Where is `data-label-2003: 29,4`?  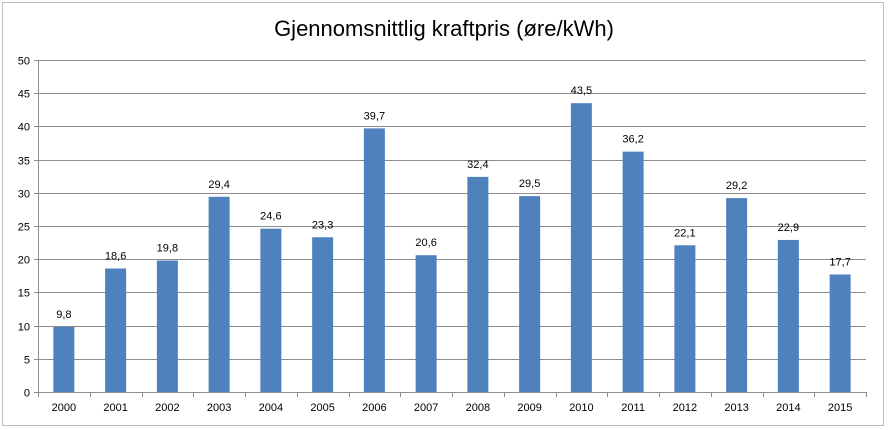 data-label-2003: 29,4 is located at coordinates (218, 185).